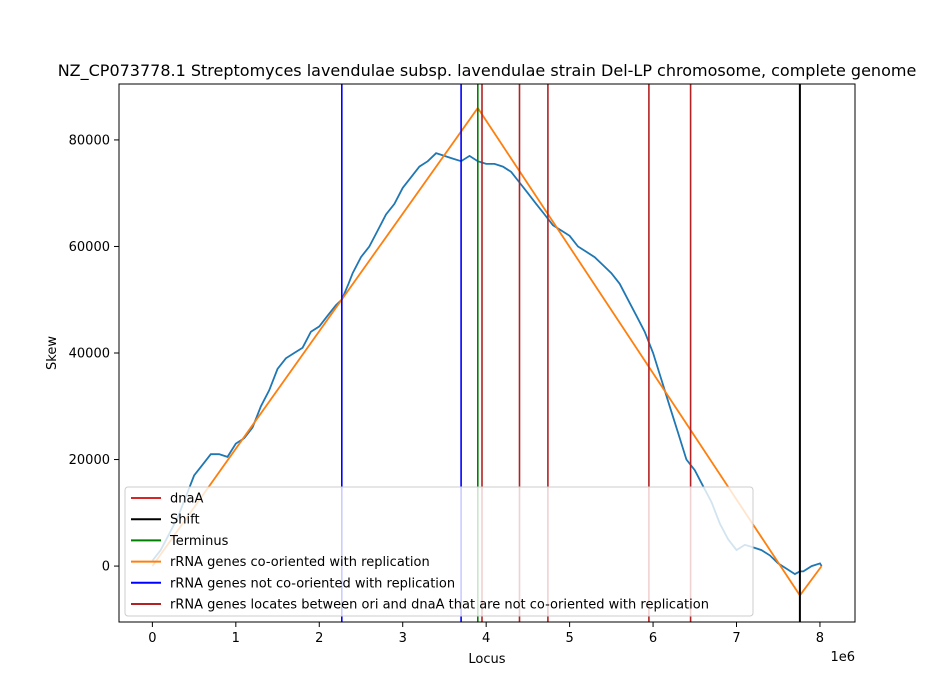 The height and width of the screenshot is (700, 950). I want to click on y-tick-label: 20000, so click(89, 460).